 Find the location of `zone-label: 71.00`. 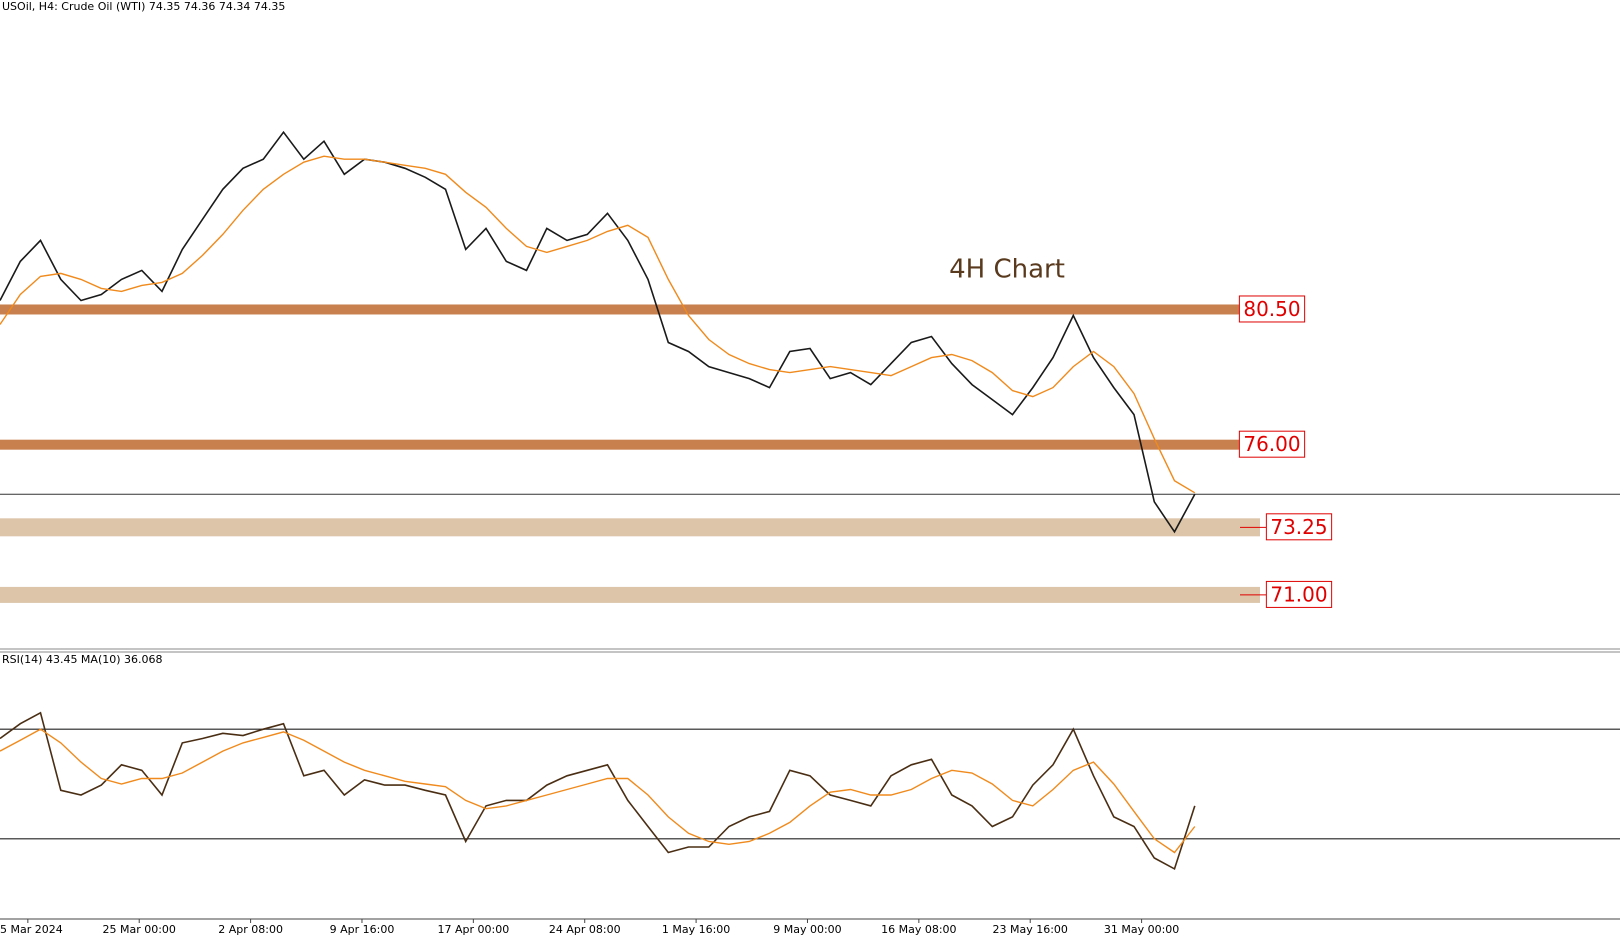

zone-label: 71.00 is located at coordinates (1298, 594).